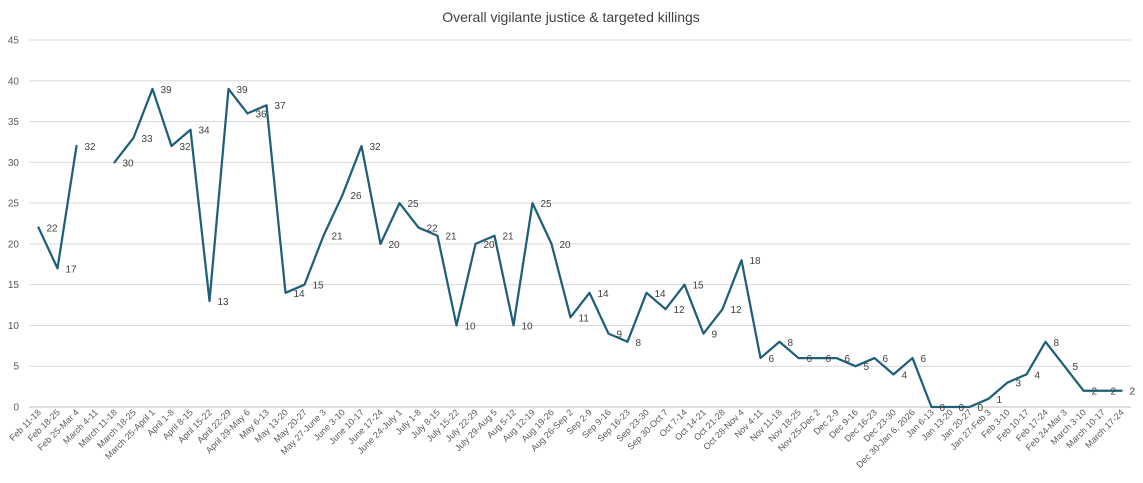 Image resolution: width=1143 pixels, height=483 pixels. I want to click on y-tick-label: 40, so click(14, 81).